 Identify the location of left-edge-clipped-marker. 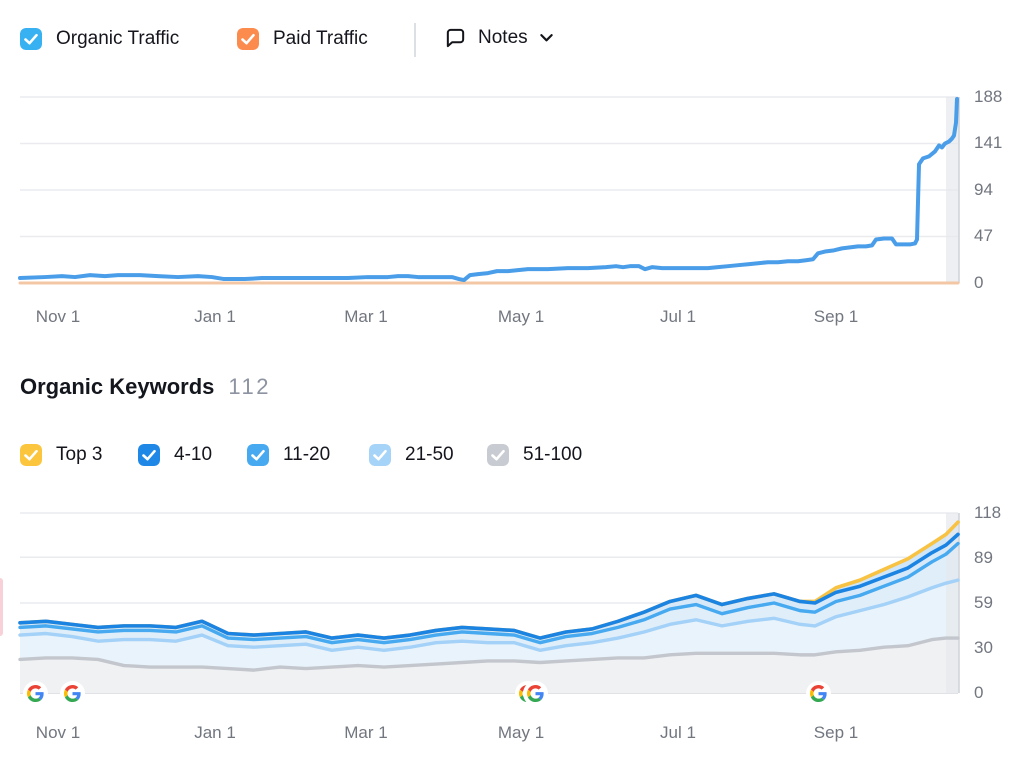
(1, 607).